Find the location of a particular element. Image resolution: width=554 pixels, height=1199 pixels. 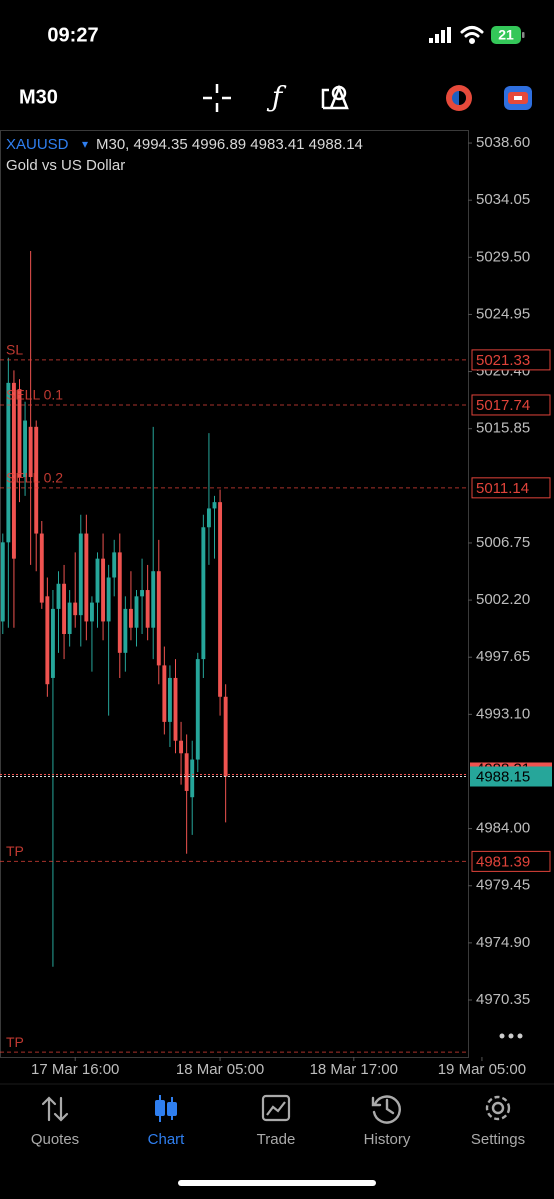

x-tick-label: 17 Mar 16:00 is located at coordinates (75, 1069).